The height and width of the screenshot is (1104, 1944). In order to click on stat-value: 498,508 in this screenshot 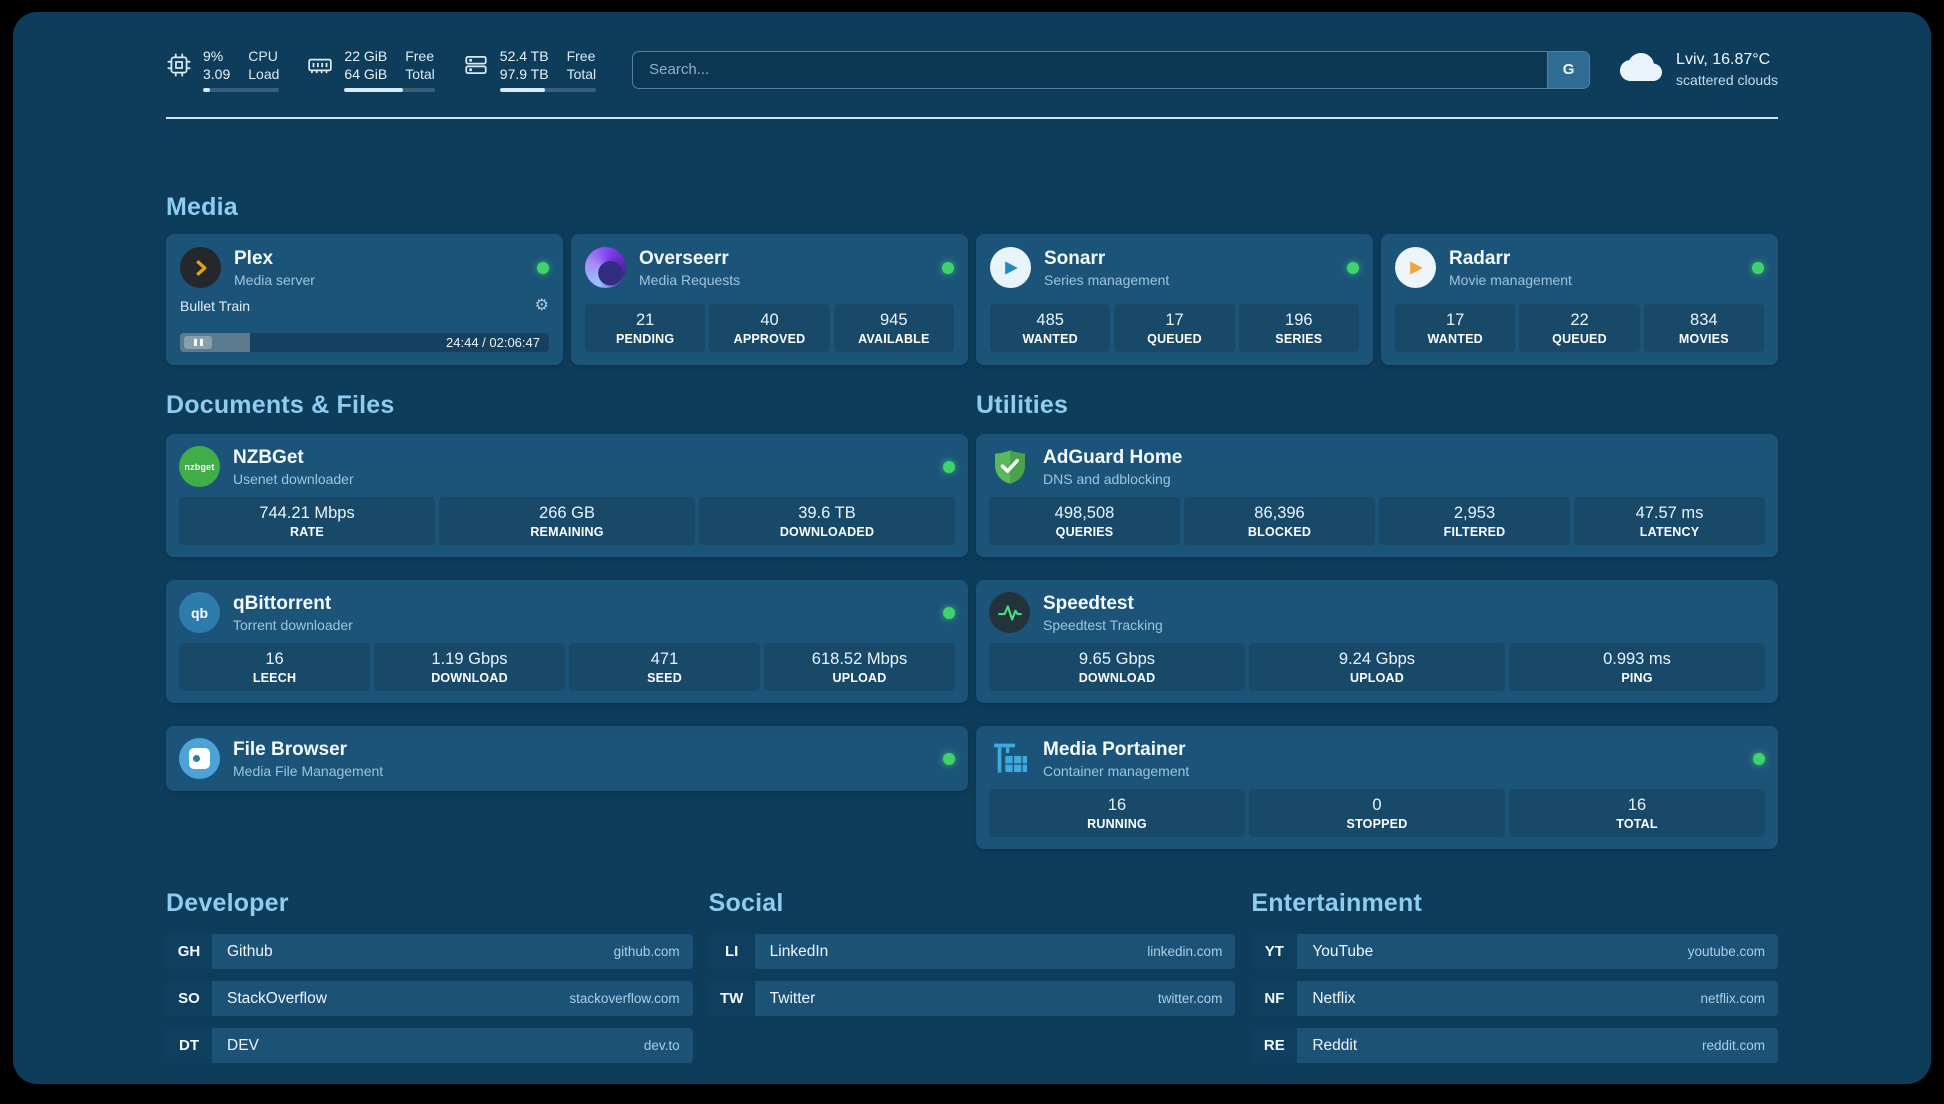, I will do `click(1084, 513)`.